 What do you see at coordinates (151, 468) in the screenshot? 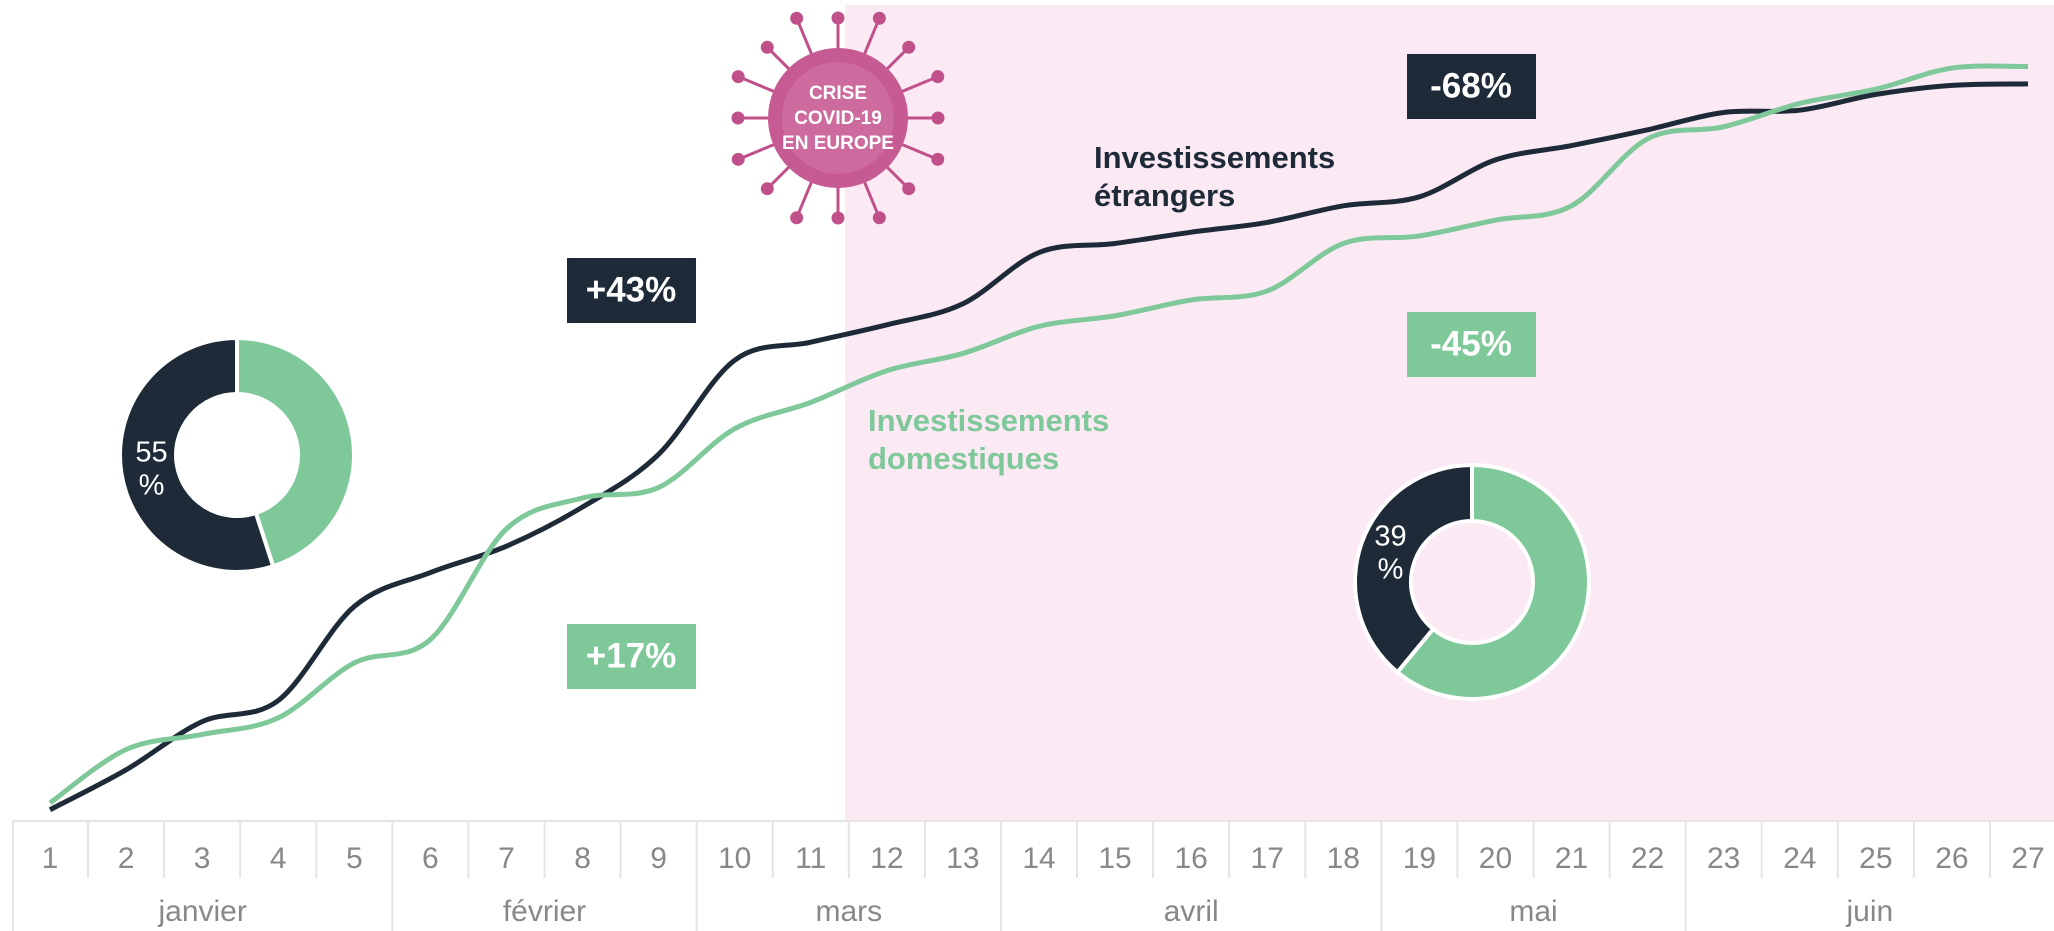
I see `donut-value-label: 55%` at bounding box center [151, 468].